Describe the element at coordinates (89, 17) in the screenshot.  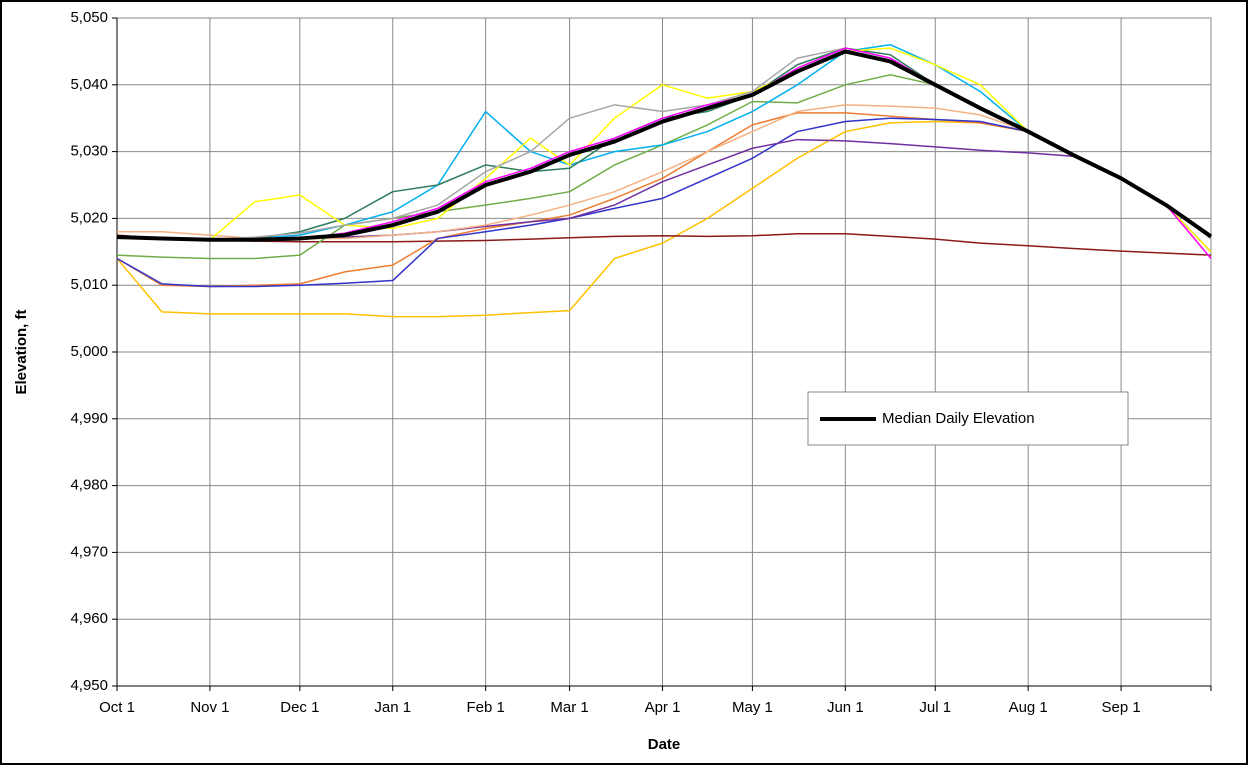
I see `y-tick-label: 5,050` at that location.